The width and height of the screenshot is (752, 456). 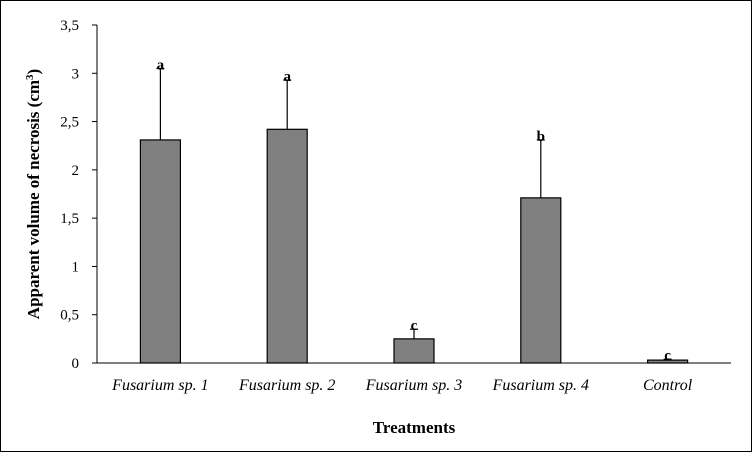 What do you see at coordinates (69, 316) in the screenshot?
I see `y-tick-label: 0,5` at bounding box center [69, 316].